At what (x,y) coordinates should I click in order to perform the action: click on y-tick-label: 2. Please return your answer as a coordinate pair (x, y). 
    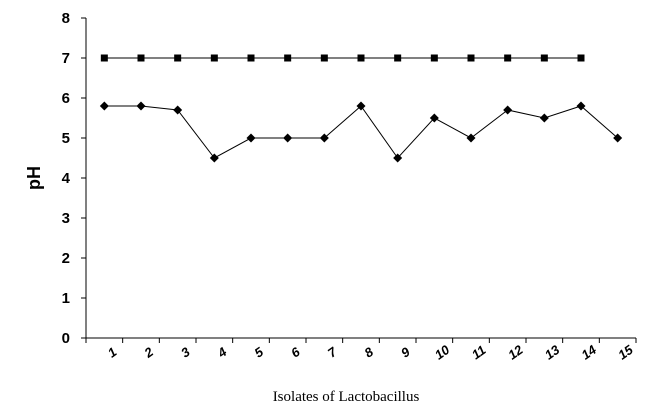
    Looking at the image, I should click on (66, 258).